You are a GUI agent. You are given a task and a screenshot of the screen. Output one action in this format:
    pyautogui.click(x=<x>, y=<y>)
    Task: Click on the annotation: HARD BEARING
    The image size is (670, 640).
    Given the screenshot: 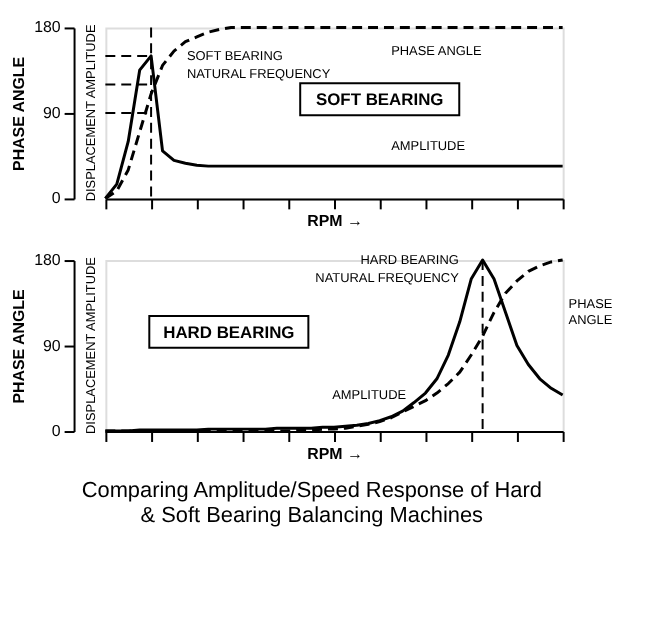 What is the action you would take?
    pyautogui.click(x=229, y=331)
    